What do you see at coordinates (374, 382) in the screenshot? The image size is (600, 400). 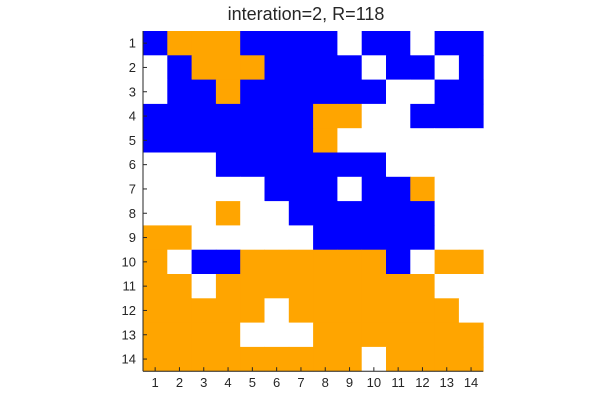 I see `x-tick-label: 10` at bounding box center [374, 382].